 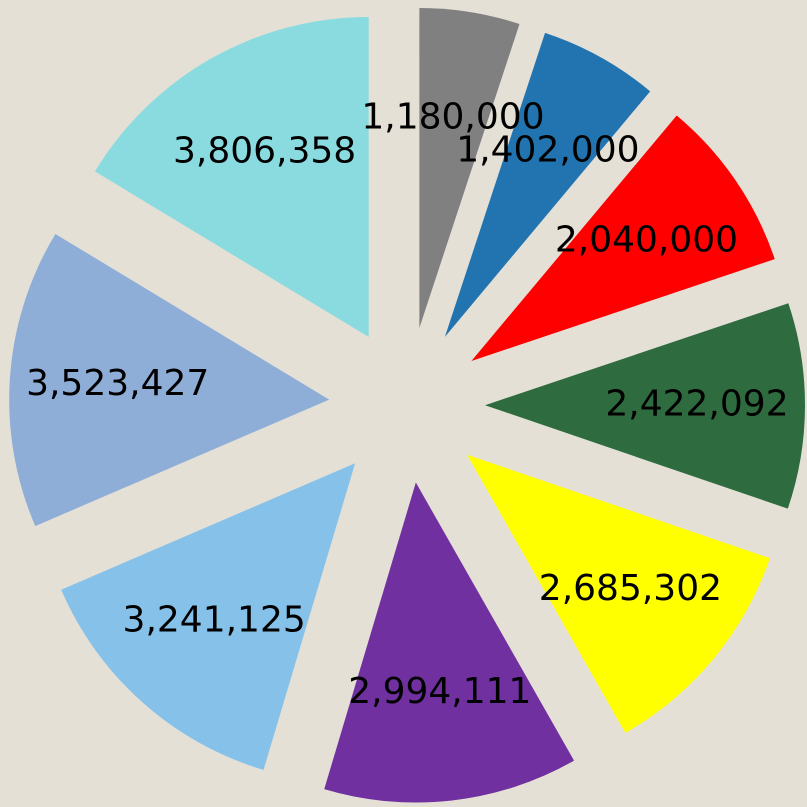 What do you see at coordinates (646, 239) in the screenshot?
I see `slice-label: 2,040,000` at bounding box center [646, 239].